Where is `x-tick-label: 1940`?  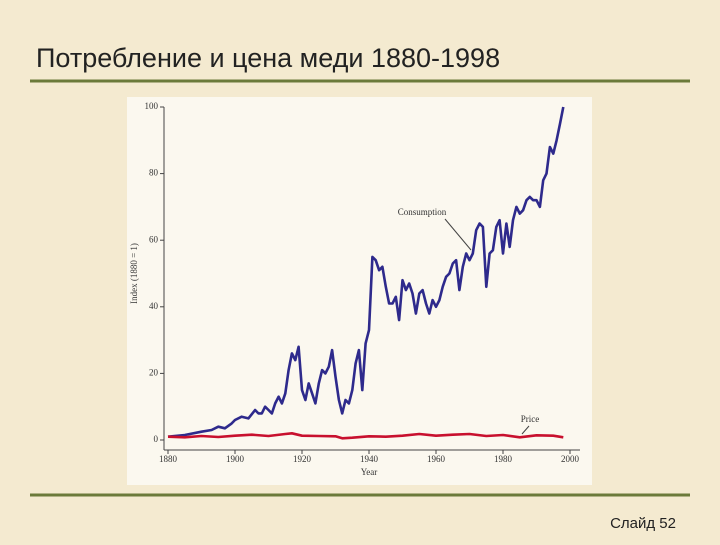
x-tick-label: 1940 is located at coordinates (369, 459).